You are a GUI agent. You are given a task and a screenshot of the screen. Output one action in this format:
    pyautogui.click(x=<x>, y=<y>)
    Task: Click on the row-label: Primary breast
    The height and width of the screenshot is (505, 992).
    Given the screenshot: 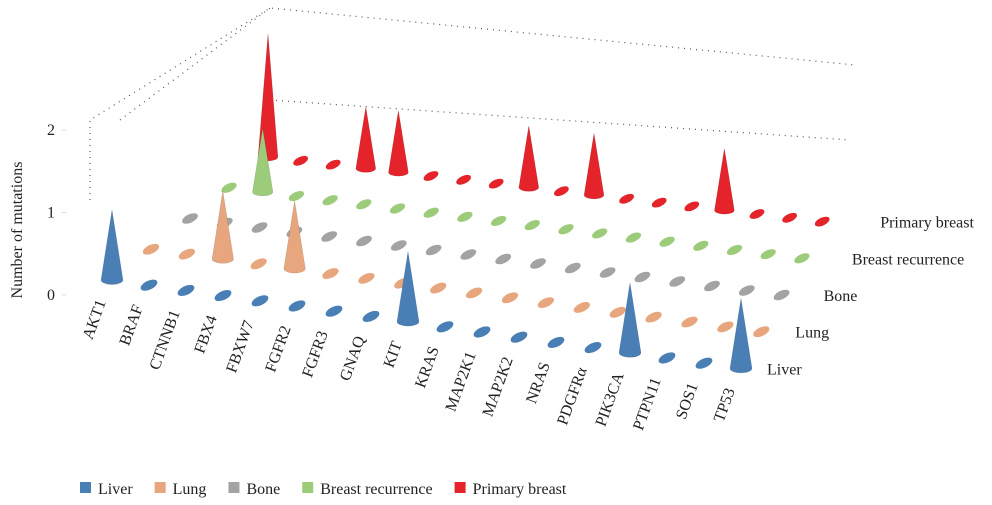 What is the action you would take?
    pyautogui.click(x=927, y=223)
    